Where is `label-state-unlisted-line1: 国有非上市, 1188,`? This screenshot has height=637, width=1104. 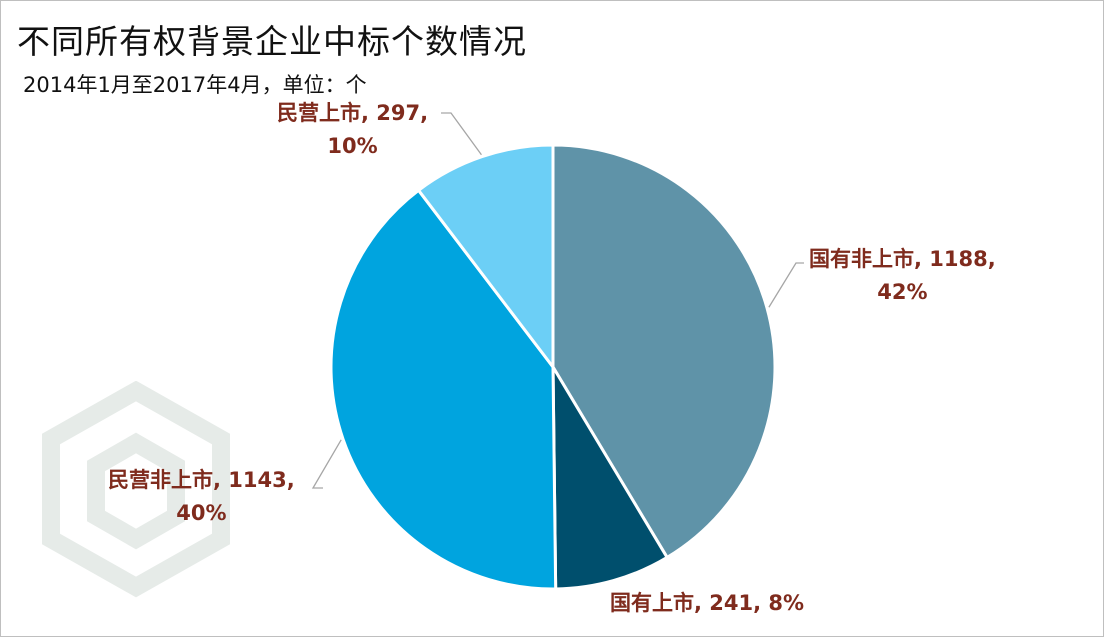 label-state-unlisted-line1: 国有非上市, 1188, is located at coordinates (902, 259).